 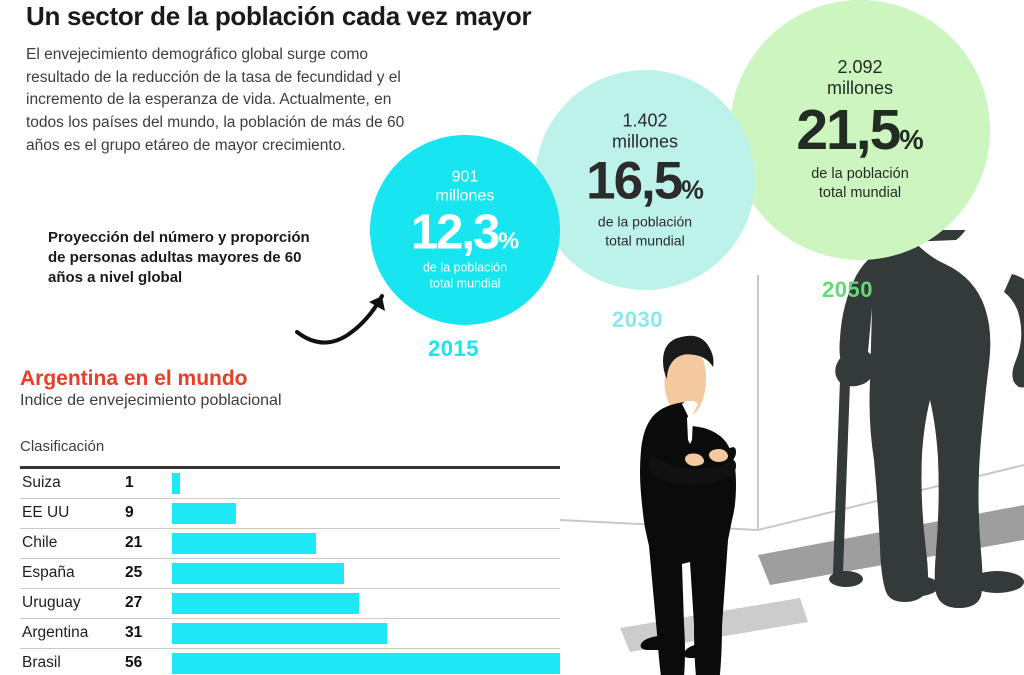 I want to click on year-label-2015: 2015, so click(x=453, y=348).